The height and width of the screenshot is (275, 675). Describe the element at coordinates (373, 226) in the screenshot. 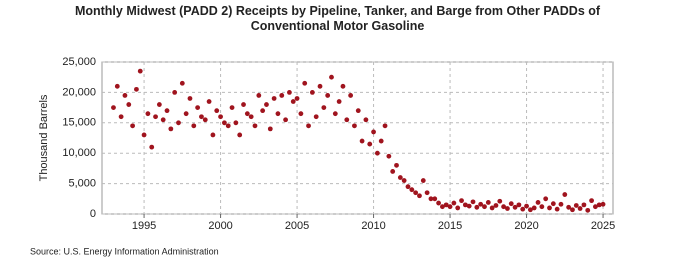

I see `x-tick-label: 2010` at that location.